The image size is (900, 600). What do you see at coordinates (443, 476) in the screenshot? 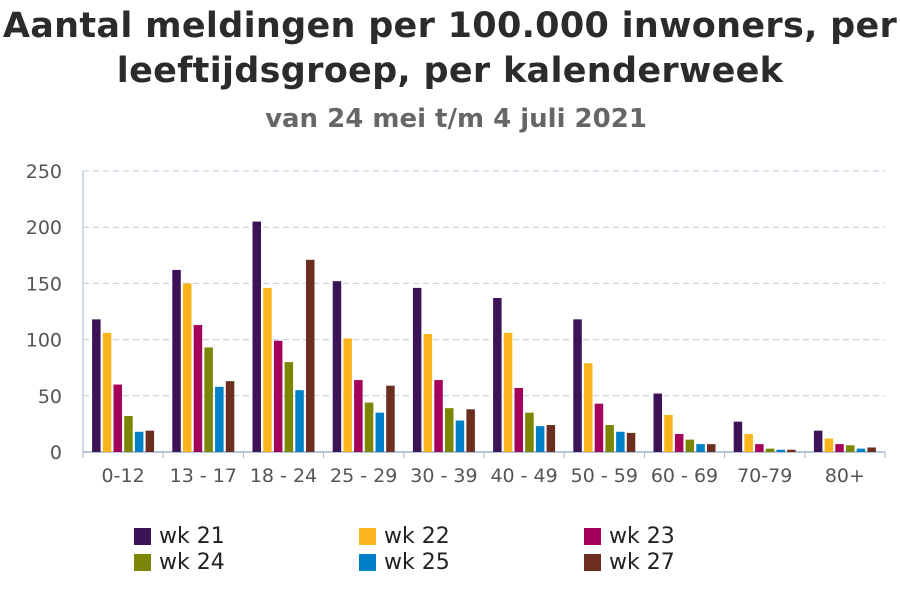
I see `x-tick-label: 30 - 39` at bounding box center [443, 476].